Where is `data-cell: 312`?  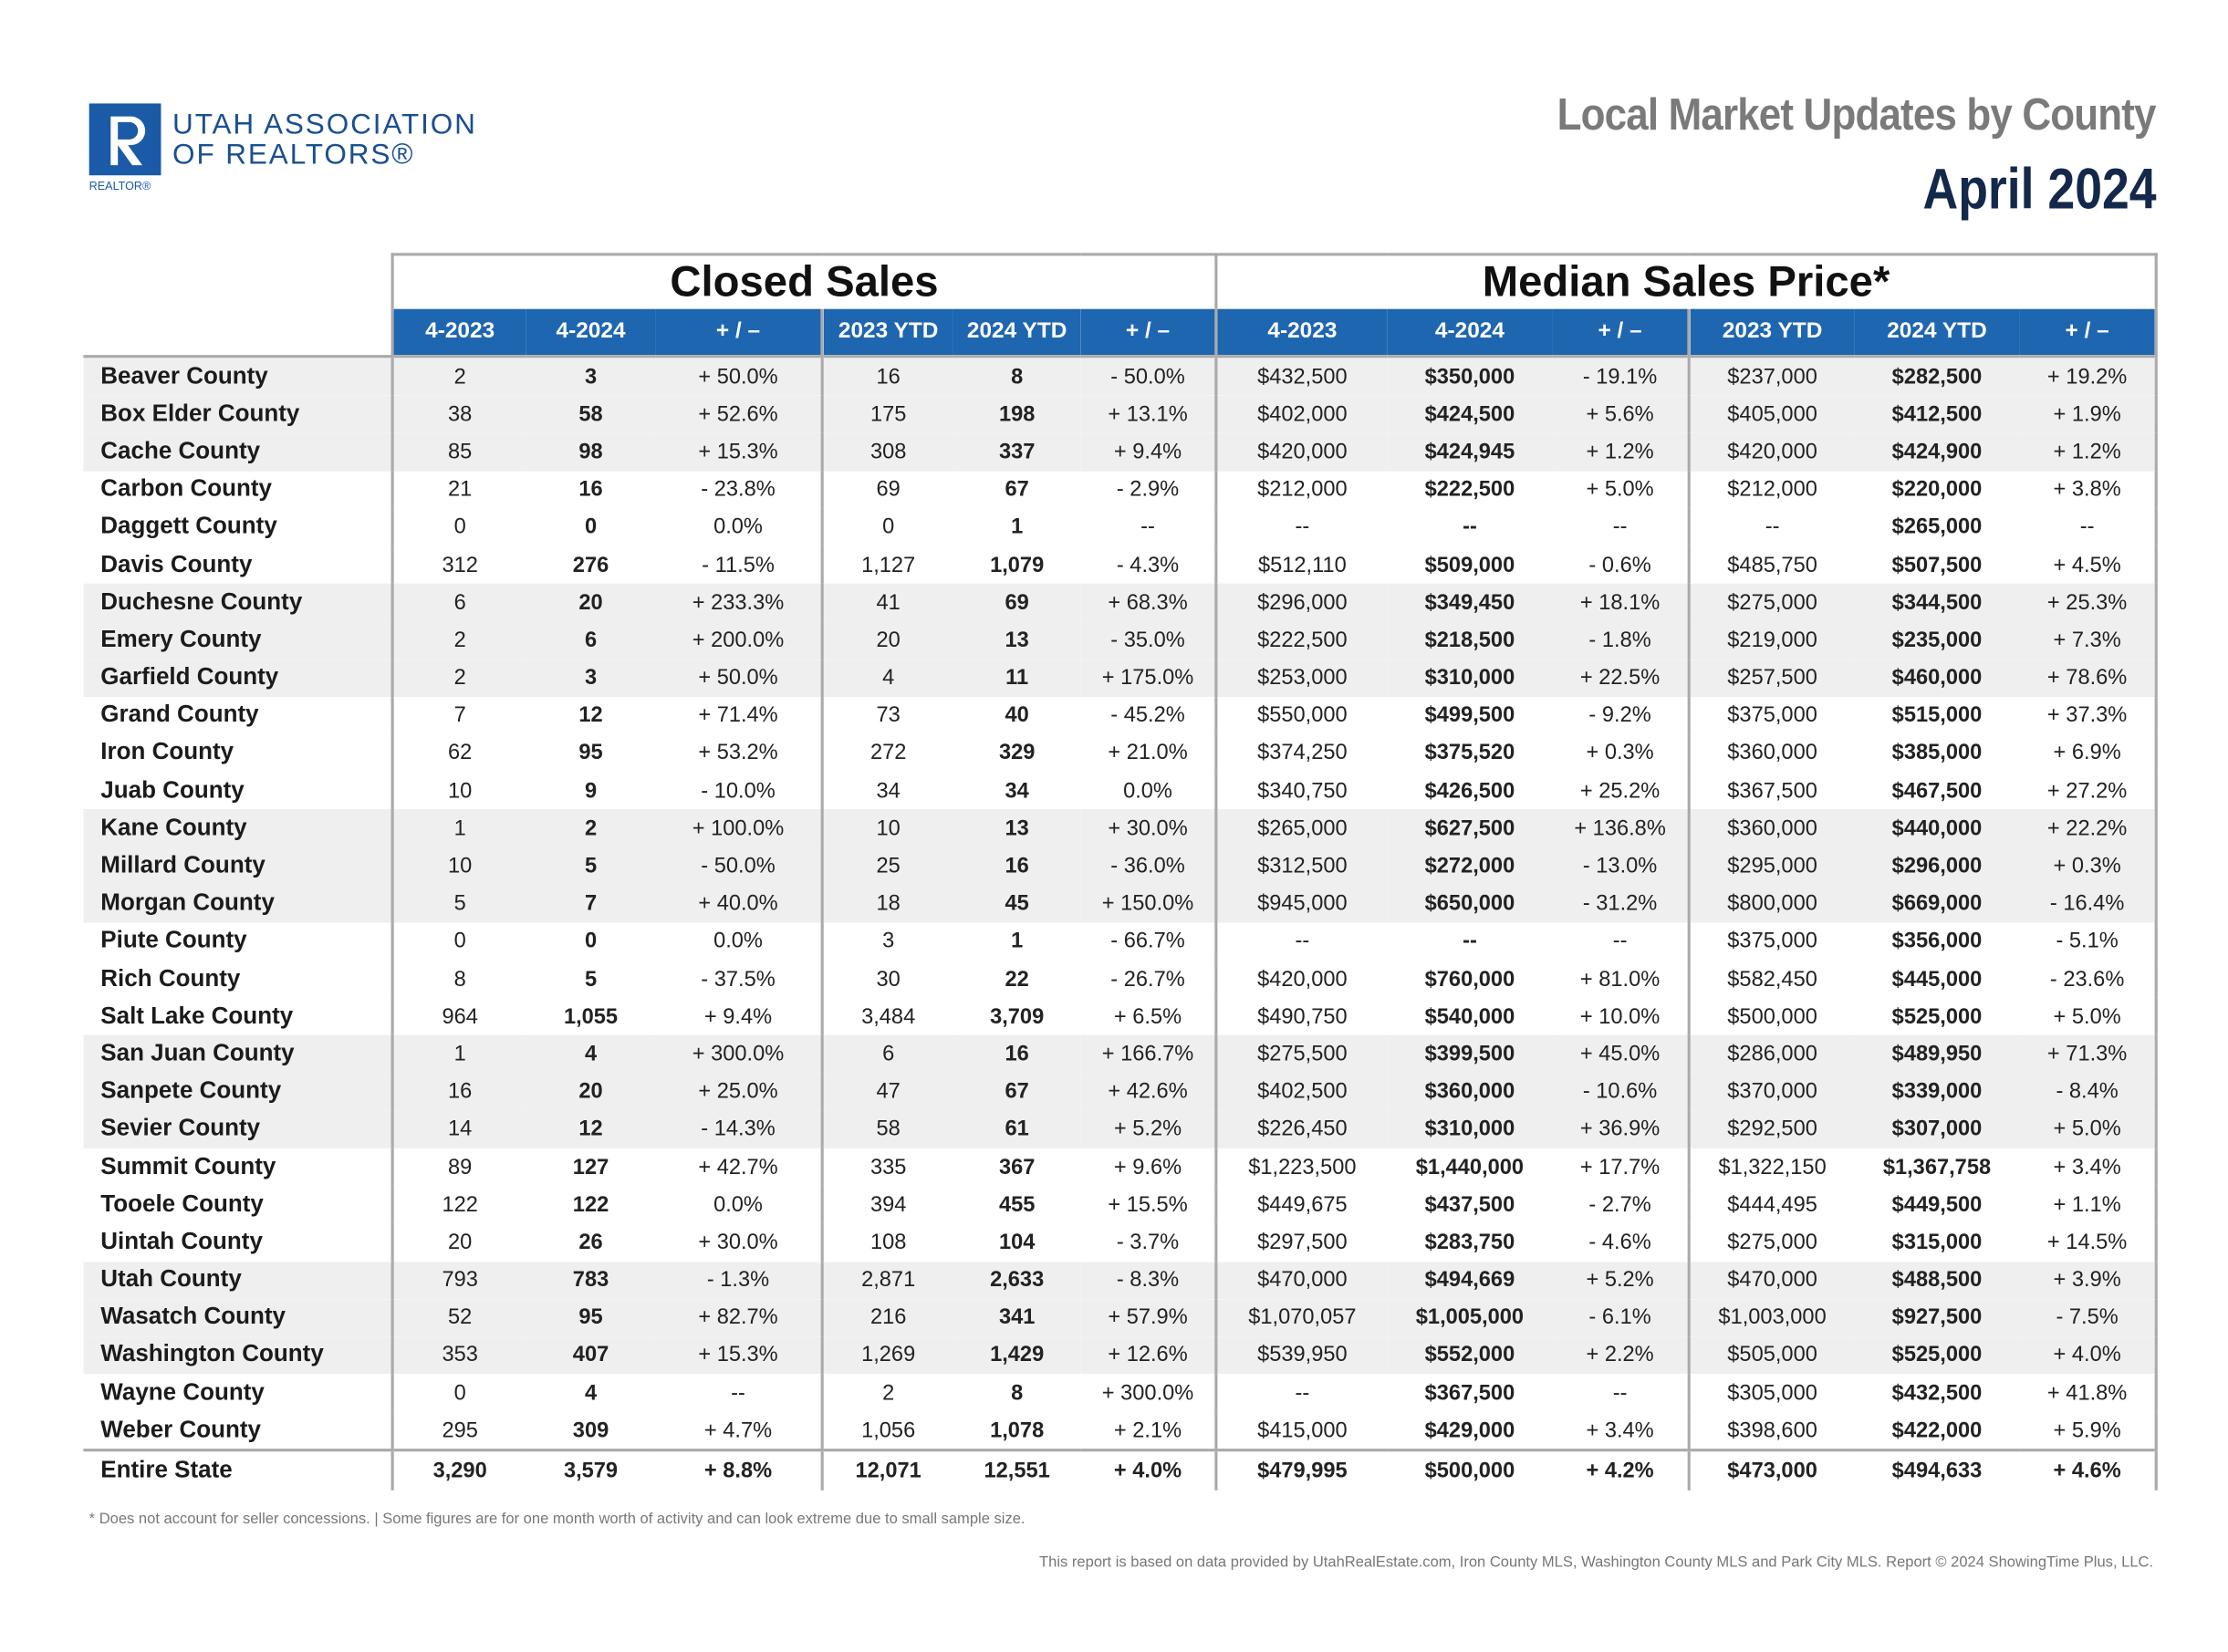 data-cell: 312 is located at coordinates (458, 564).